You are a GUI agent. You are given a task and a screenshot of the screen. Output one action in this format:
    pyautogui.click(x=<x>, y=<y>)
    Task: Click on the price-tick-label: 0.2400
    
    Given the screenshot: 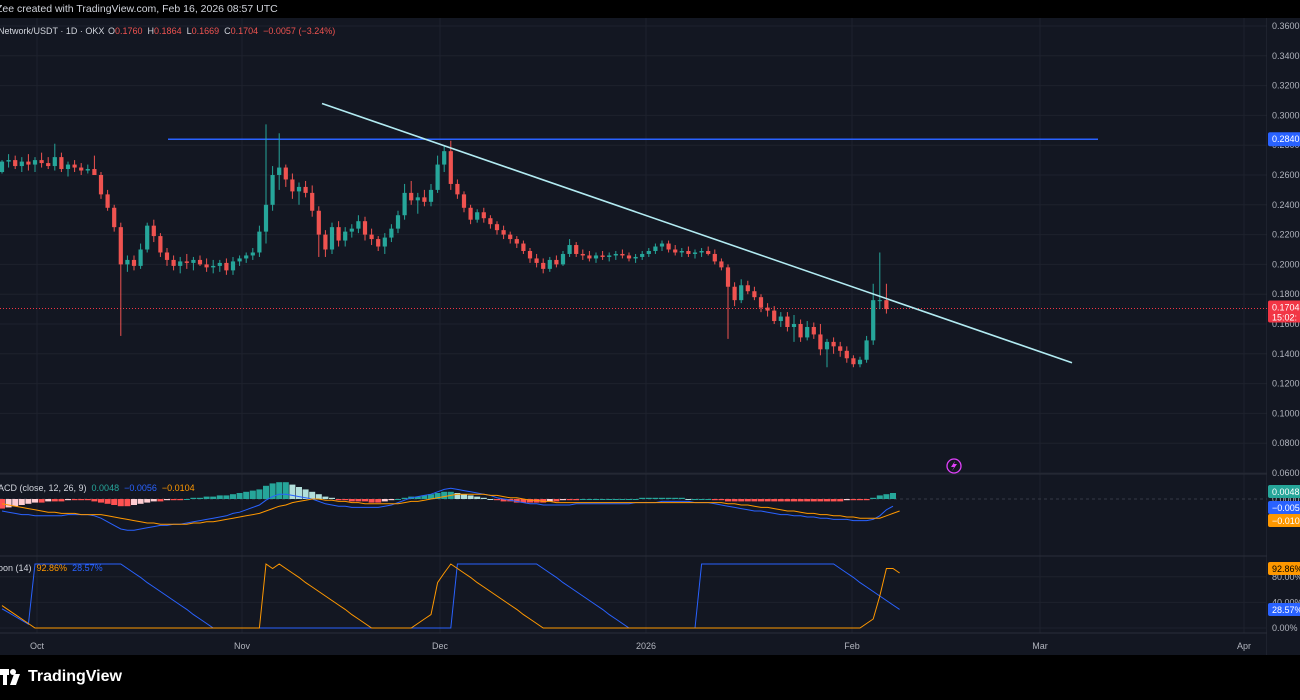 What is the action you would take?
    pyautogui.click(x=1286, y=205)
    